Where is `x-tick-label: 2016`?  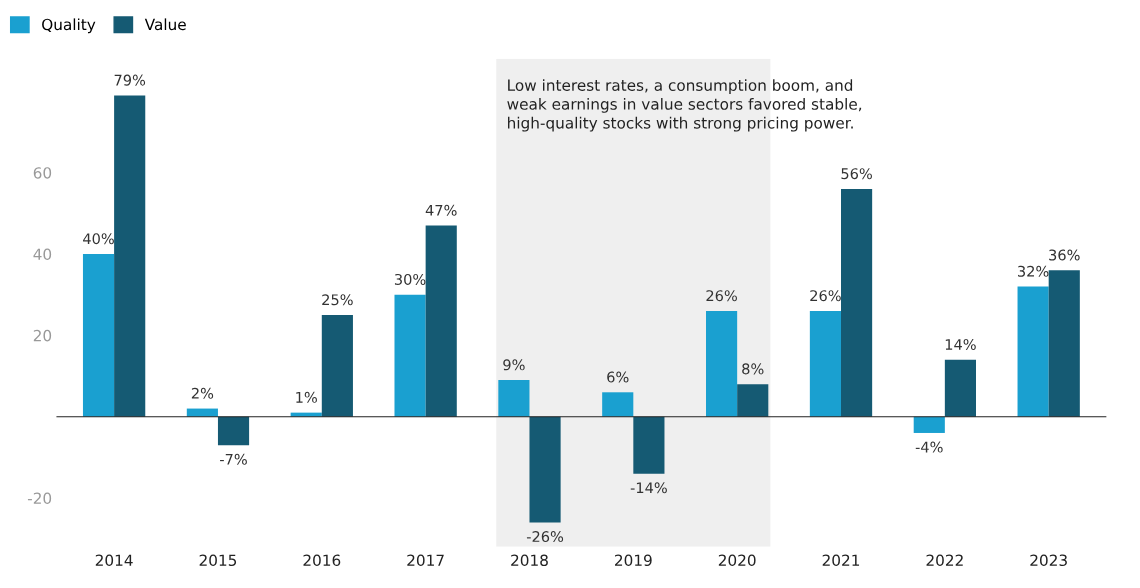 x-tick-label: 2016 is located at coordinates (322, 560).